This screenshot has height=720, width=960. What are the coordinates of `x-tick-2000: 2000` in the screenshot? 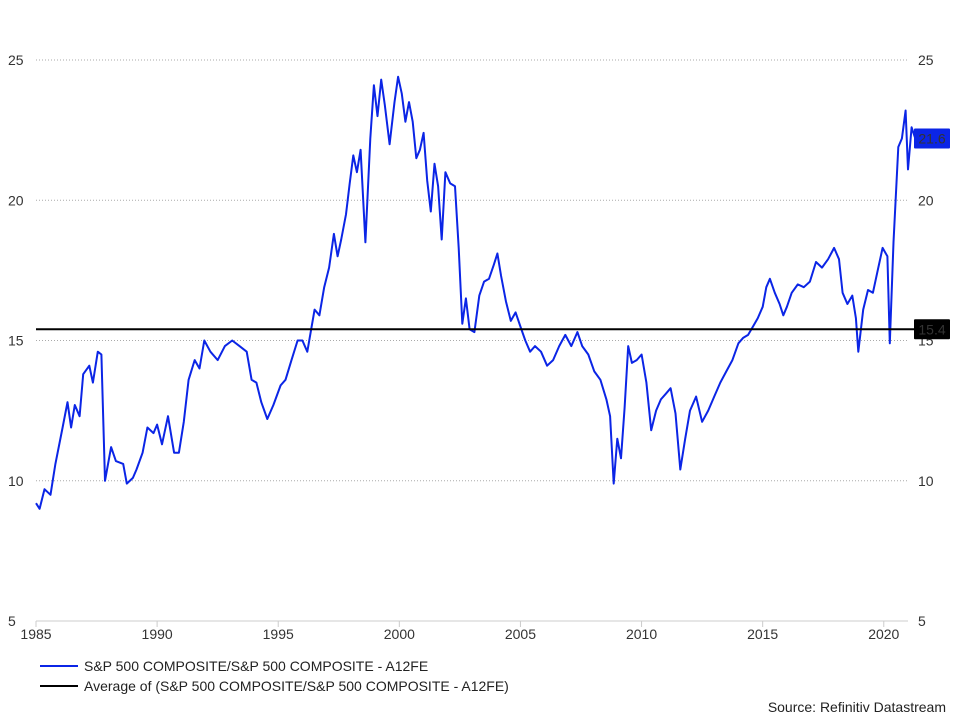 It's located at (399, 634).